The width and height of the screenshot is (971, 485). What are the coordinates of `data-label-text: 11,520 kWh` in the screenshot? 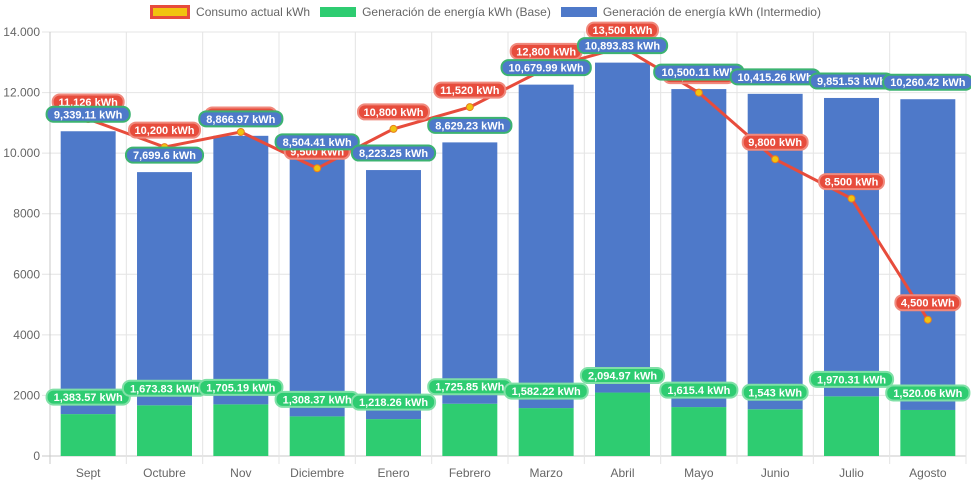 It's located at (470, 91).